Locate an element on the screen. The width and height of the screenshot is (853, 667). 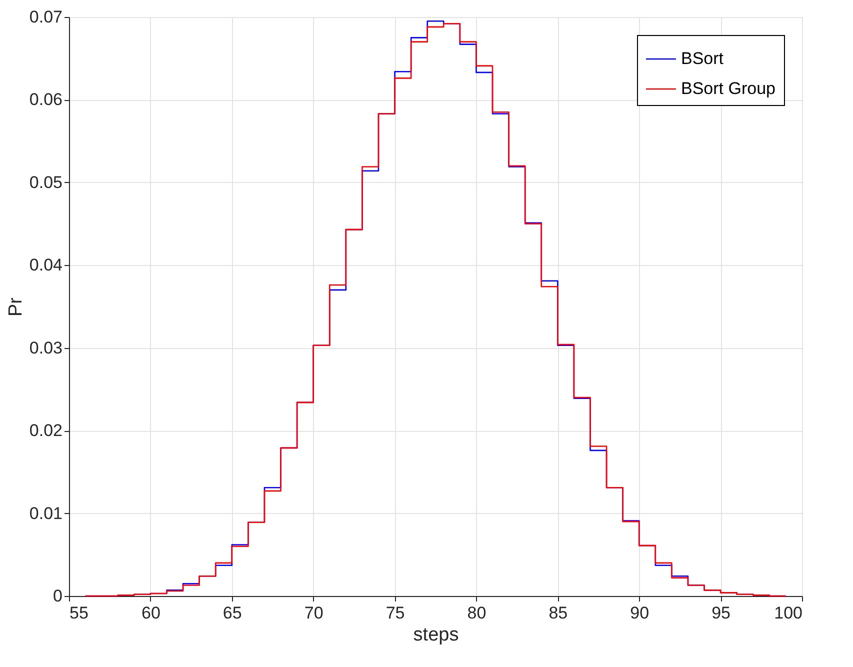
x-tick-label: 90 is located at coordinates (640, 613).